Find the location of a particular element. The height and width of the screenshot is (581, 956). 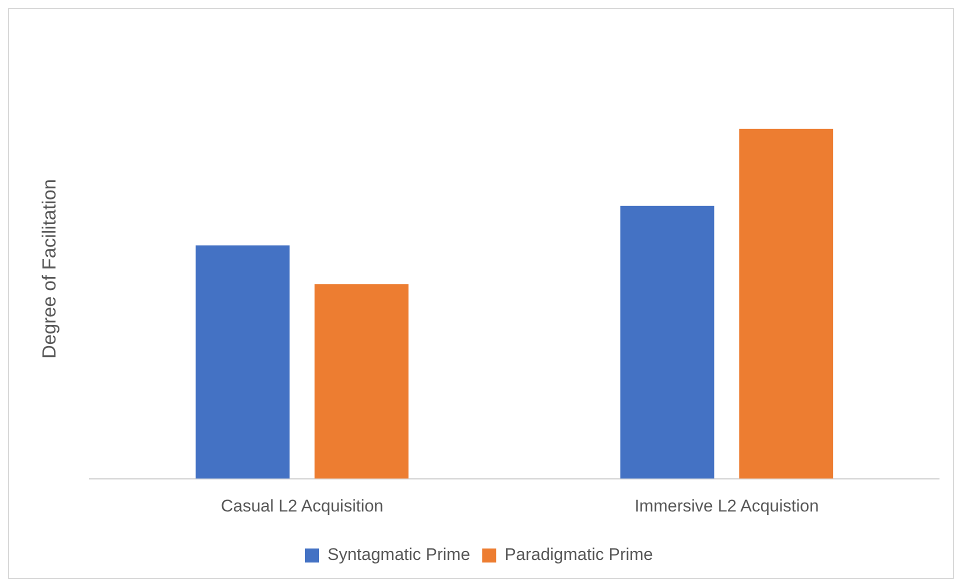

y-axis-title: Degree of Facilitation is located at coordinates (50, 269).